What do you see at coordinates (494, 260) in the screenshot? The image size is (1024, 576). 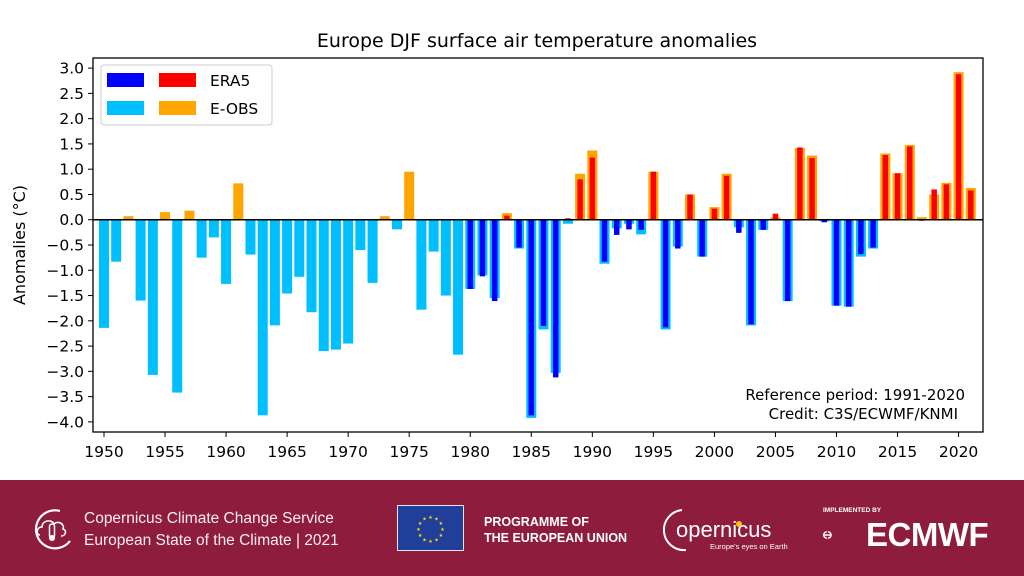 I see `bar-era5-1982` at bounding box center [494, 260].